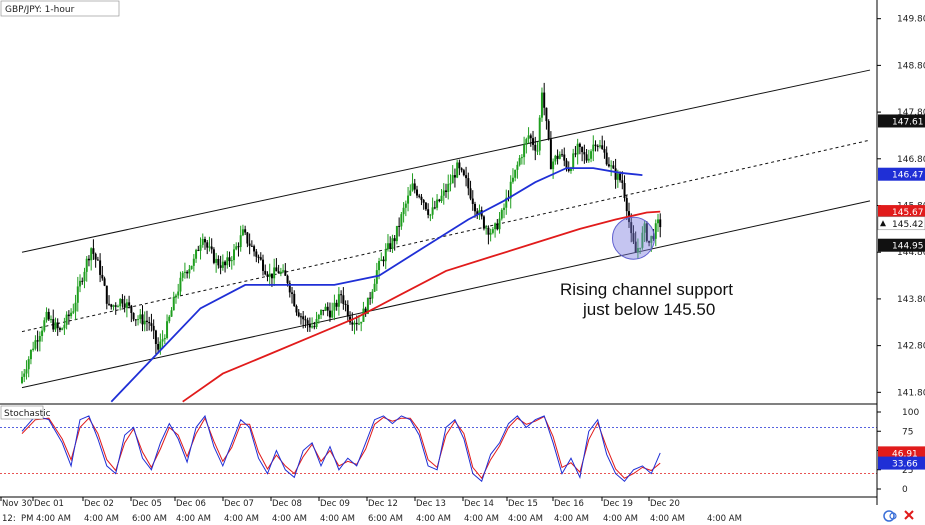 The width and height of the screenshot is (925, 525). Describe the element at coordinates (909, 515) in the screenshot. I see `close-icon` at that location.